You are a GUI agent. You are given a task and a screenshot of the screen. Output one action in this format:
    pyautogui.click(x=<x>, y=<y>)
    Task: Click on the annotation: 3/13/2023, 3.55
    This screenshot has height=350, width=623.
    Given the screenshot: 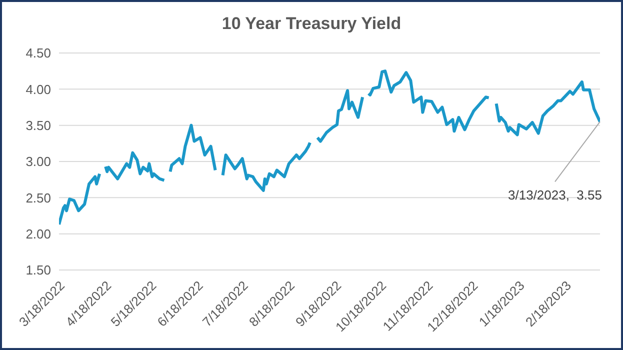 What is the action you would take?
    pyautogui.click(x=555, y=195)
    